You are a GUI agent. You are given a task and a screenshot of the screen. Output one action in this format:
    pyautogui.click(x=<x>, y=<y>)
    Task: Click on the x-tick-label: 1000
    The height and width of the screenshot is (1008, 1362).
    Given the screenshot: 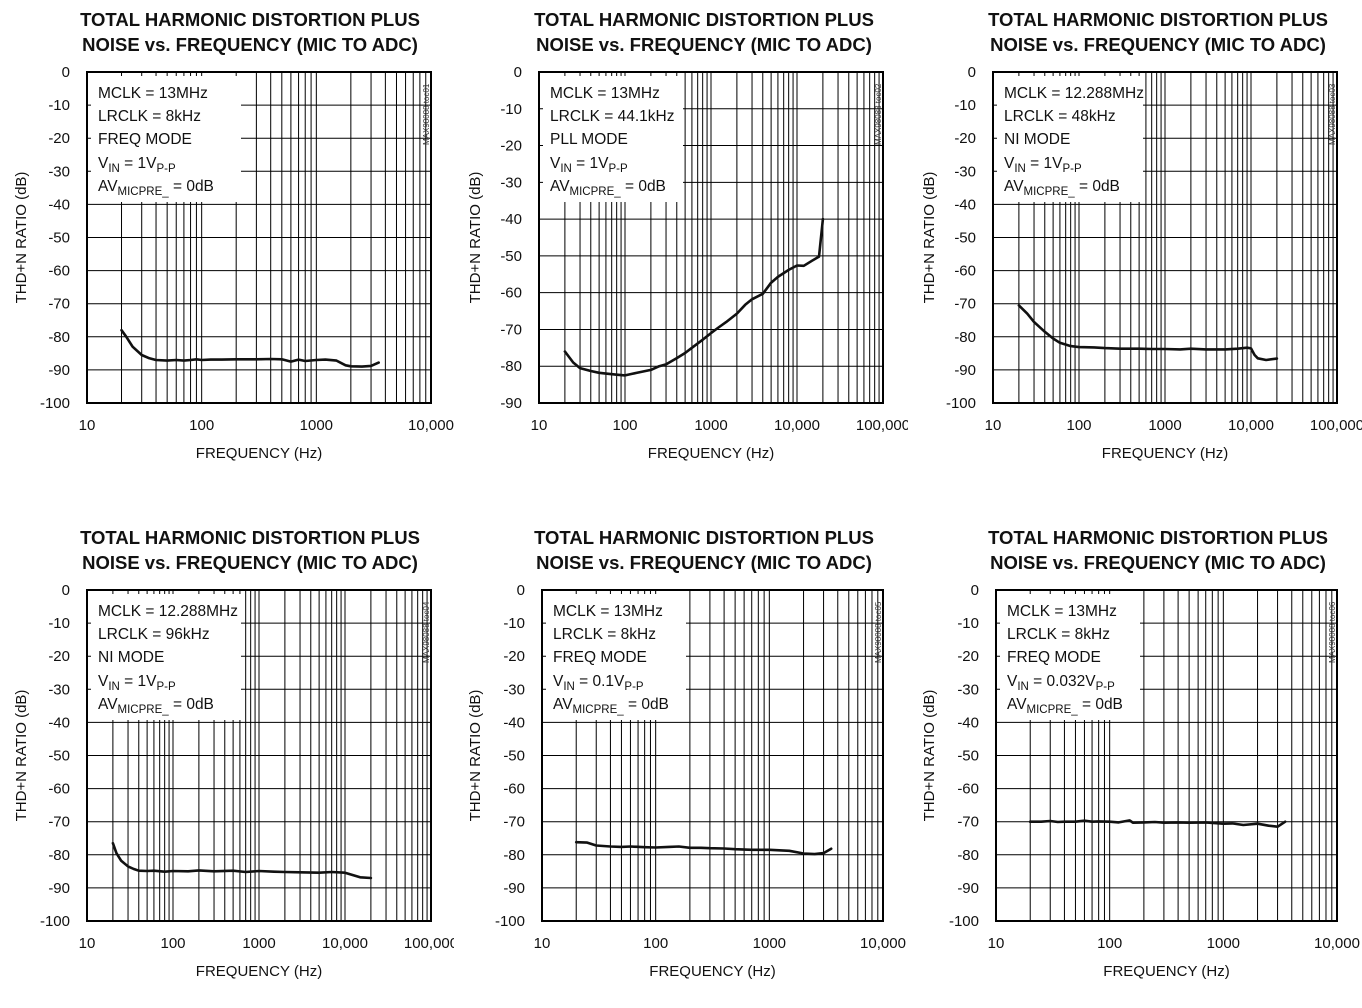 What is the action you would take?
    pyautogui.click(x=769, y=943)
    